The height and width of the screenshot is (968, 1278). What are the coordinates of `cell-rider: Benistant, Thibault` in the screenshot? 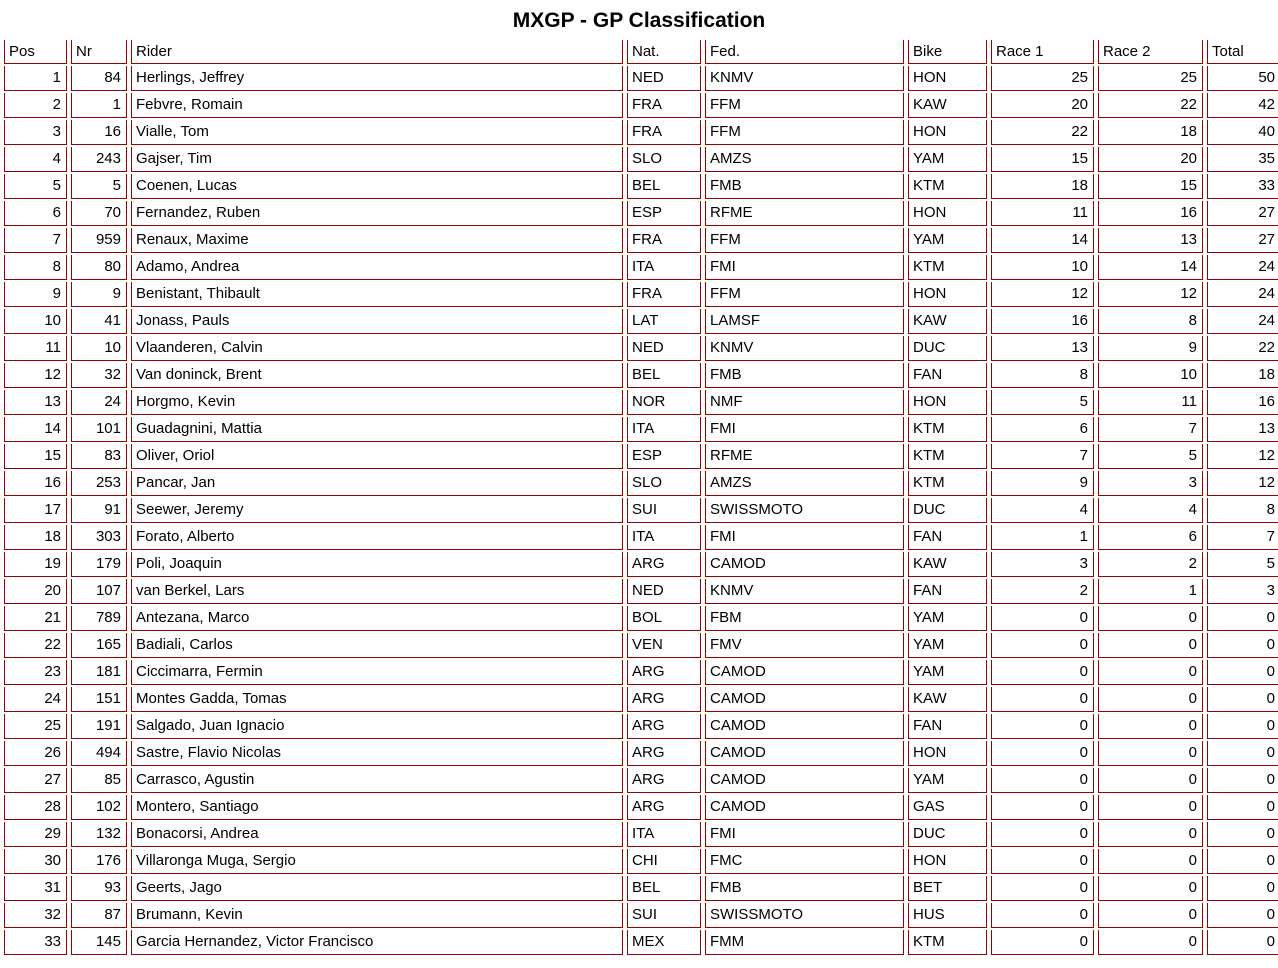 It's located at (377, 294).